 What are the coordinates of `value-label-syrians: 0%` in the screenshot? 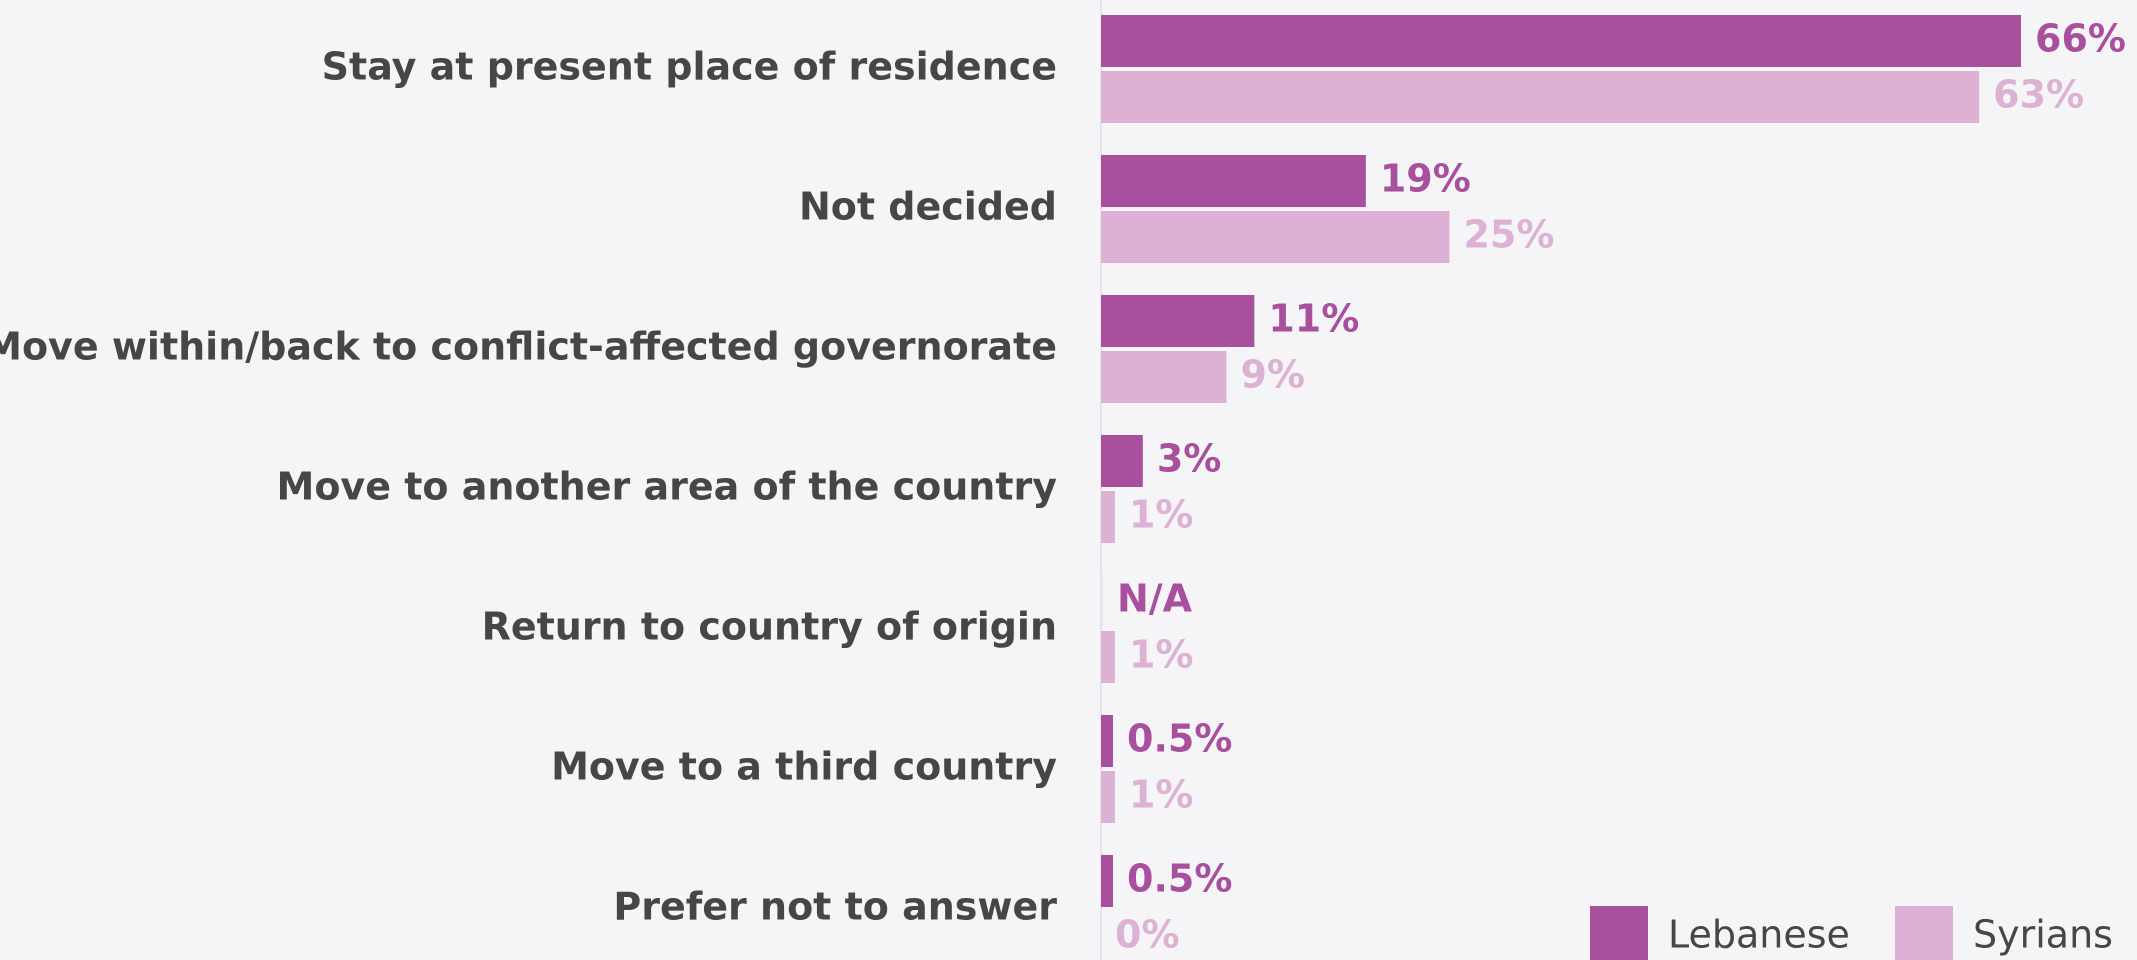 It's located at (1147, 935).